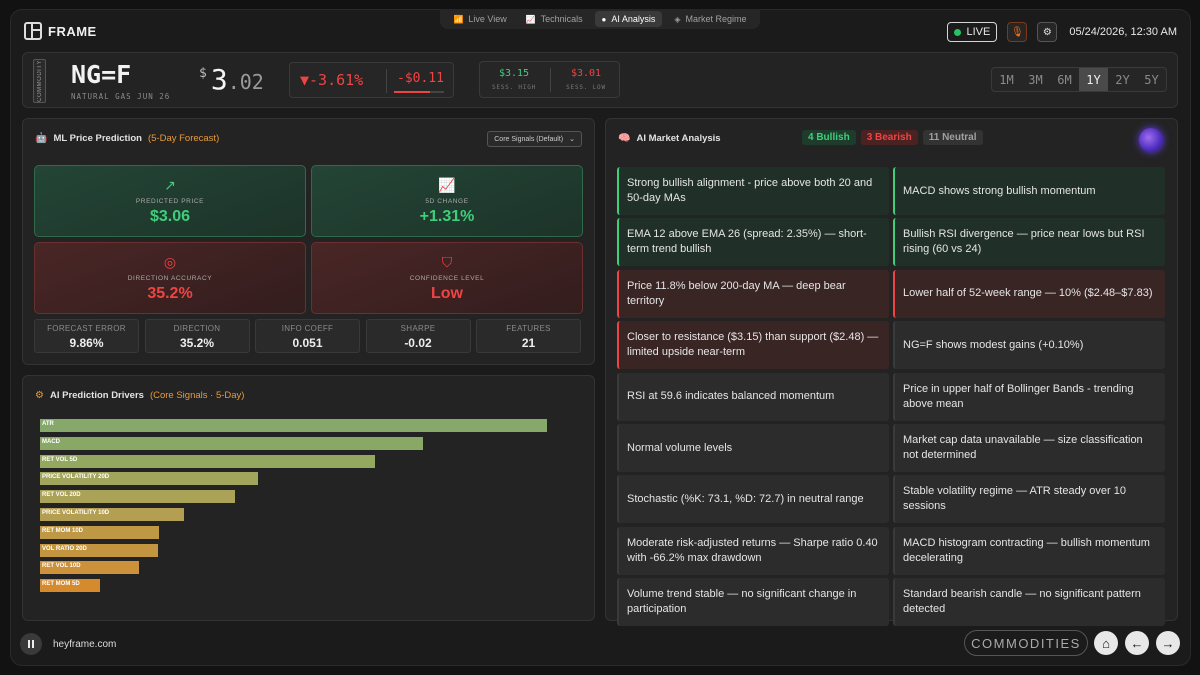  I want to click on brand-logo: FRAME, so click(60, 31).